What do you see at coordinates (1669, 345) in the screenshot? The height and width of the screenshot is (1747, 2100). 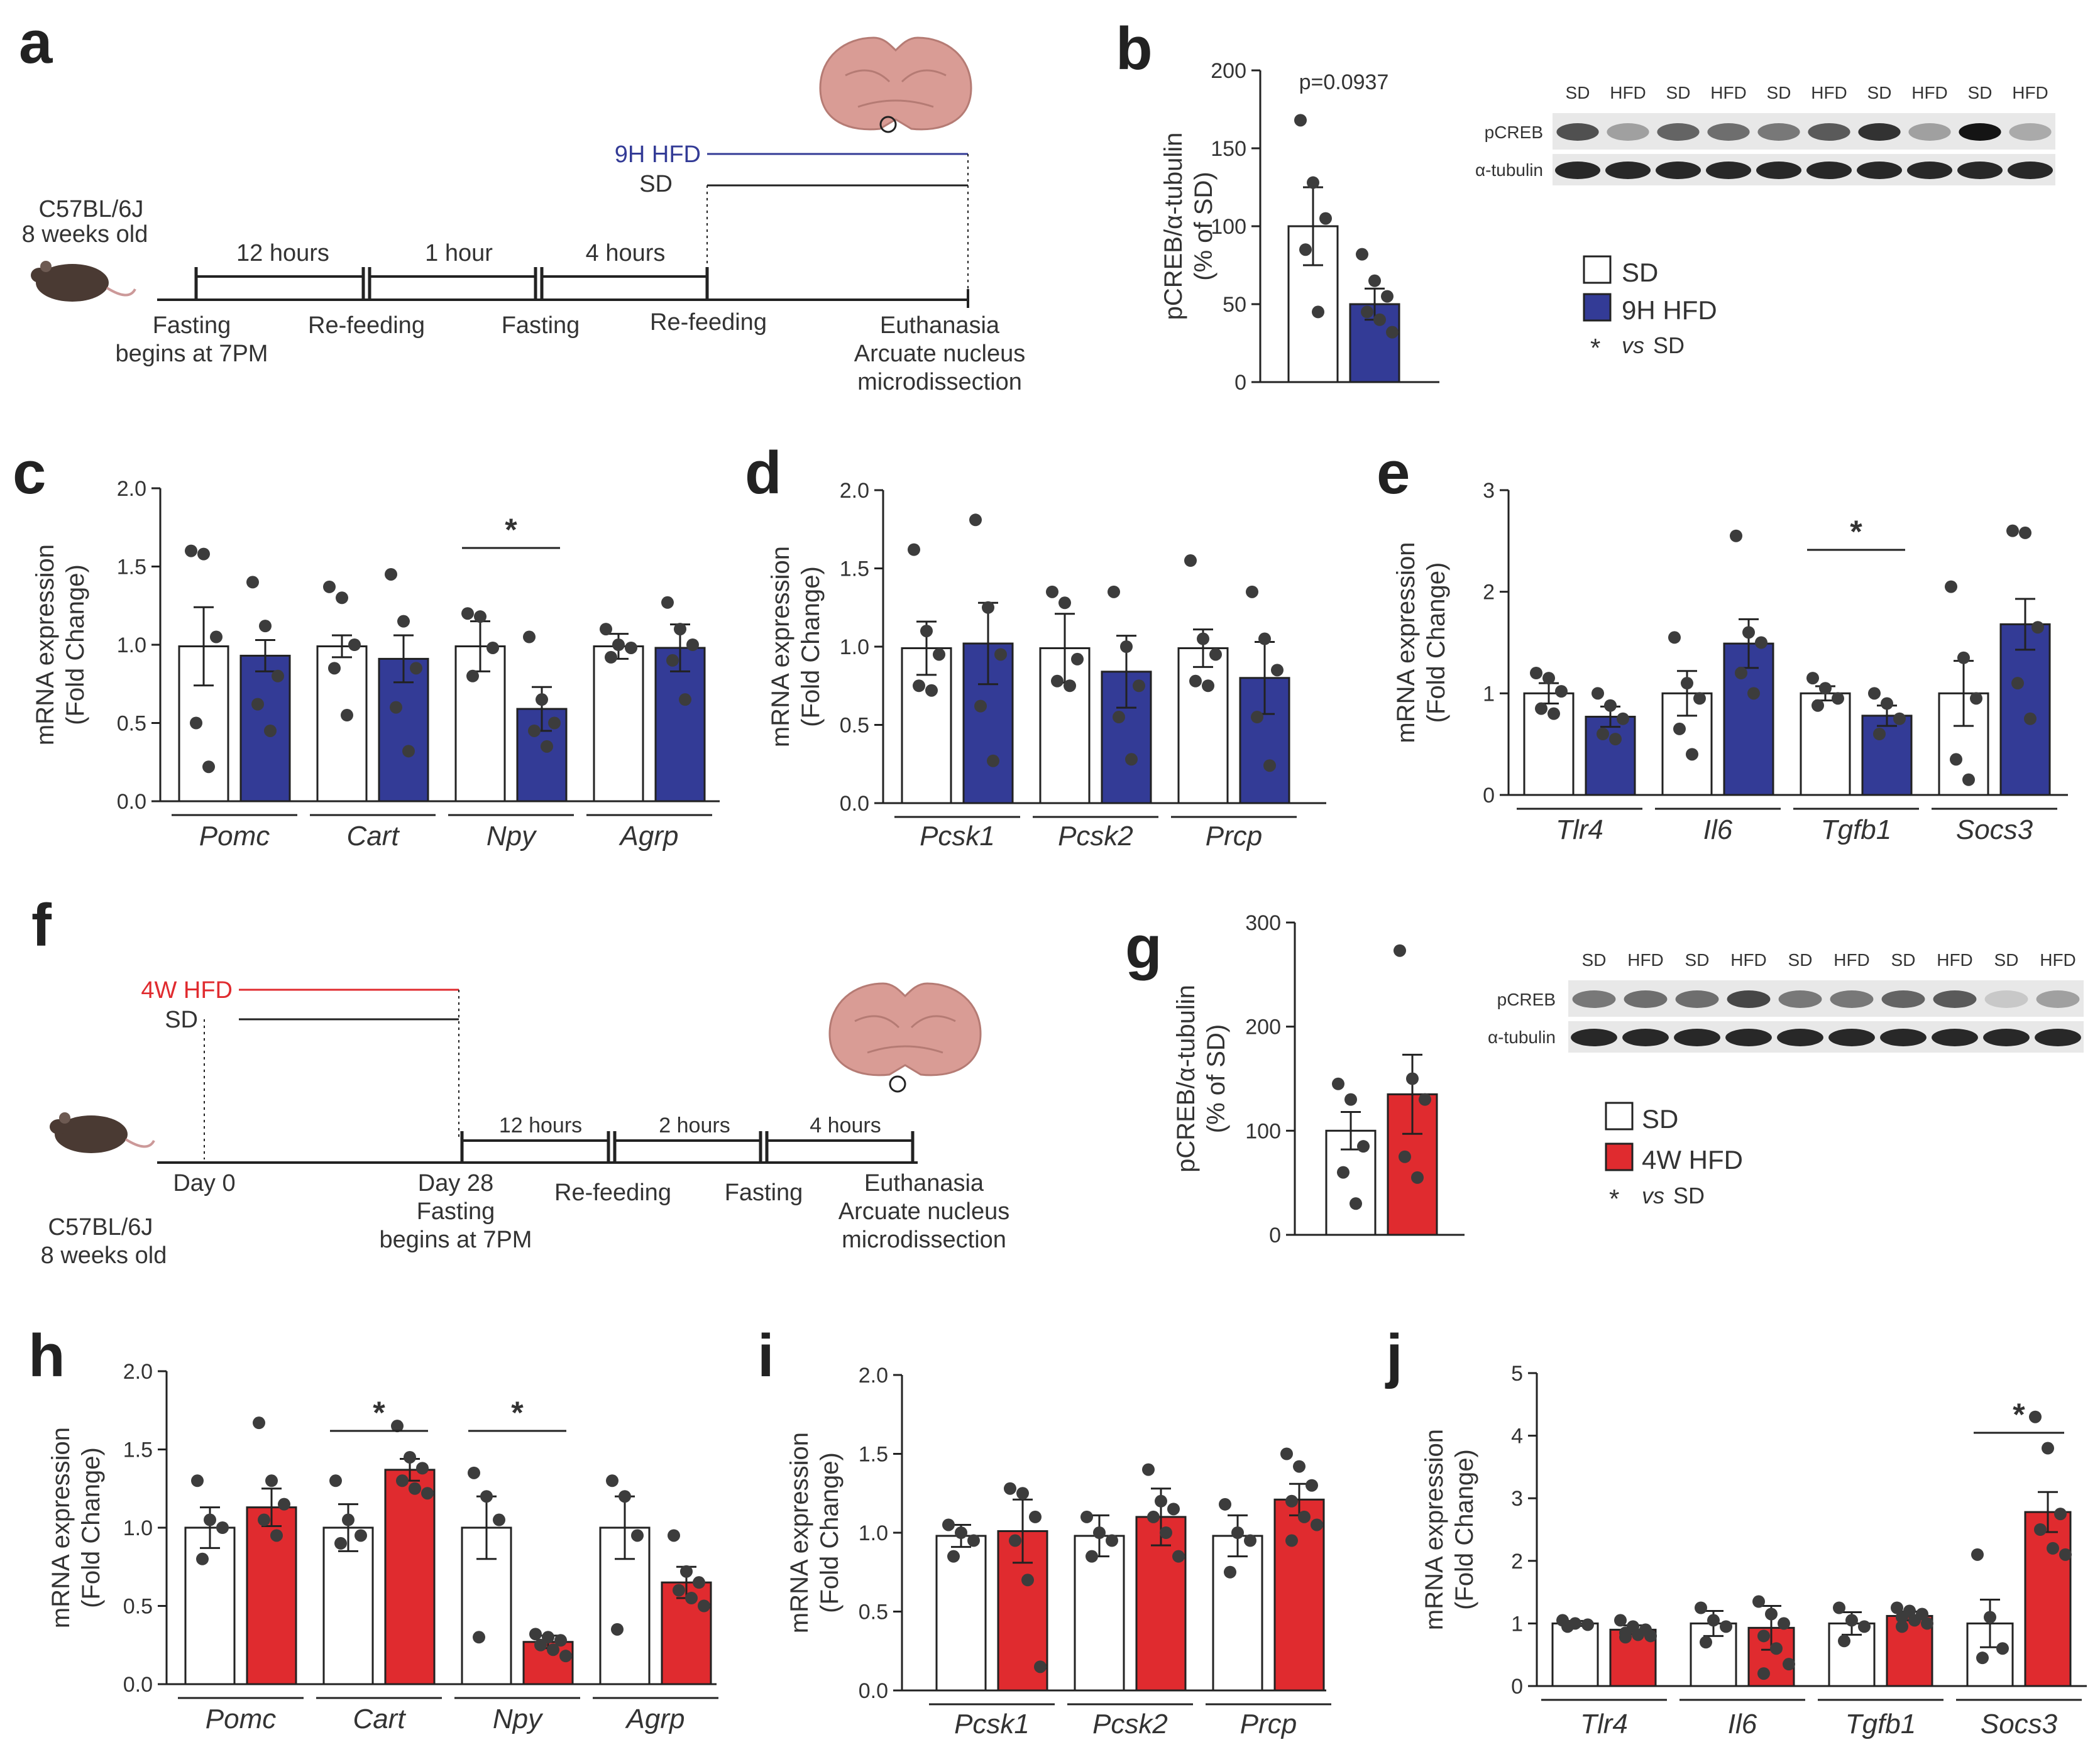 I see `legend-b-vs-sd: SD` at bounding box center [1669, 345].